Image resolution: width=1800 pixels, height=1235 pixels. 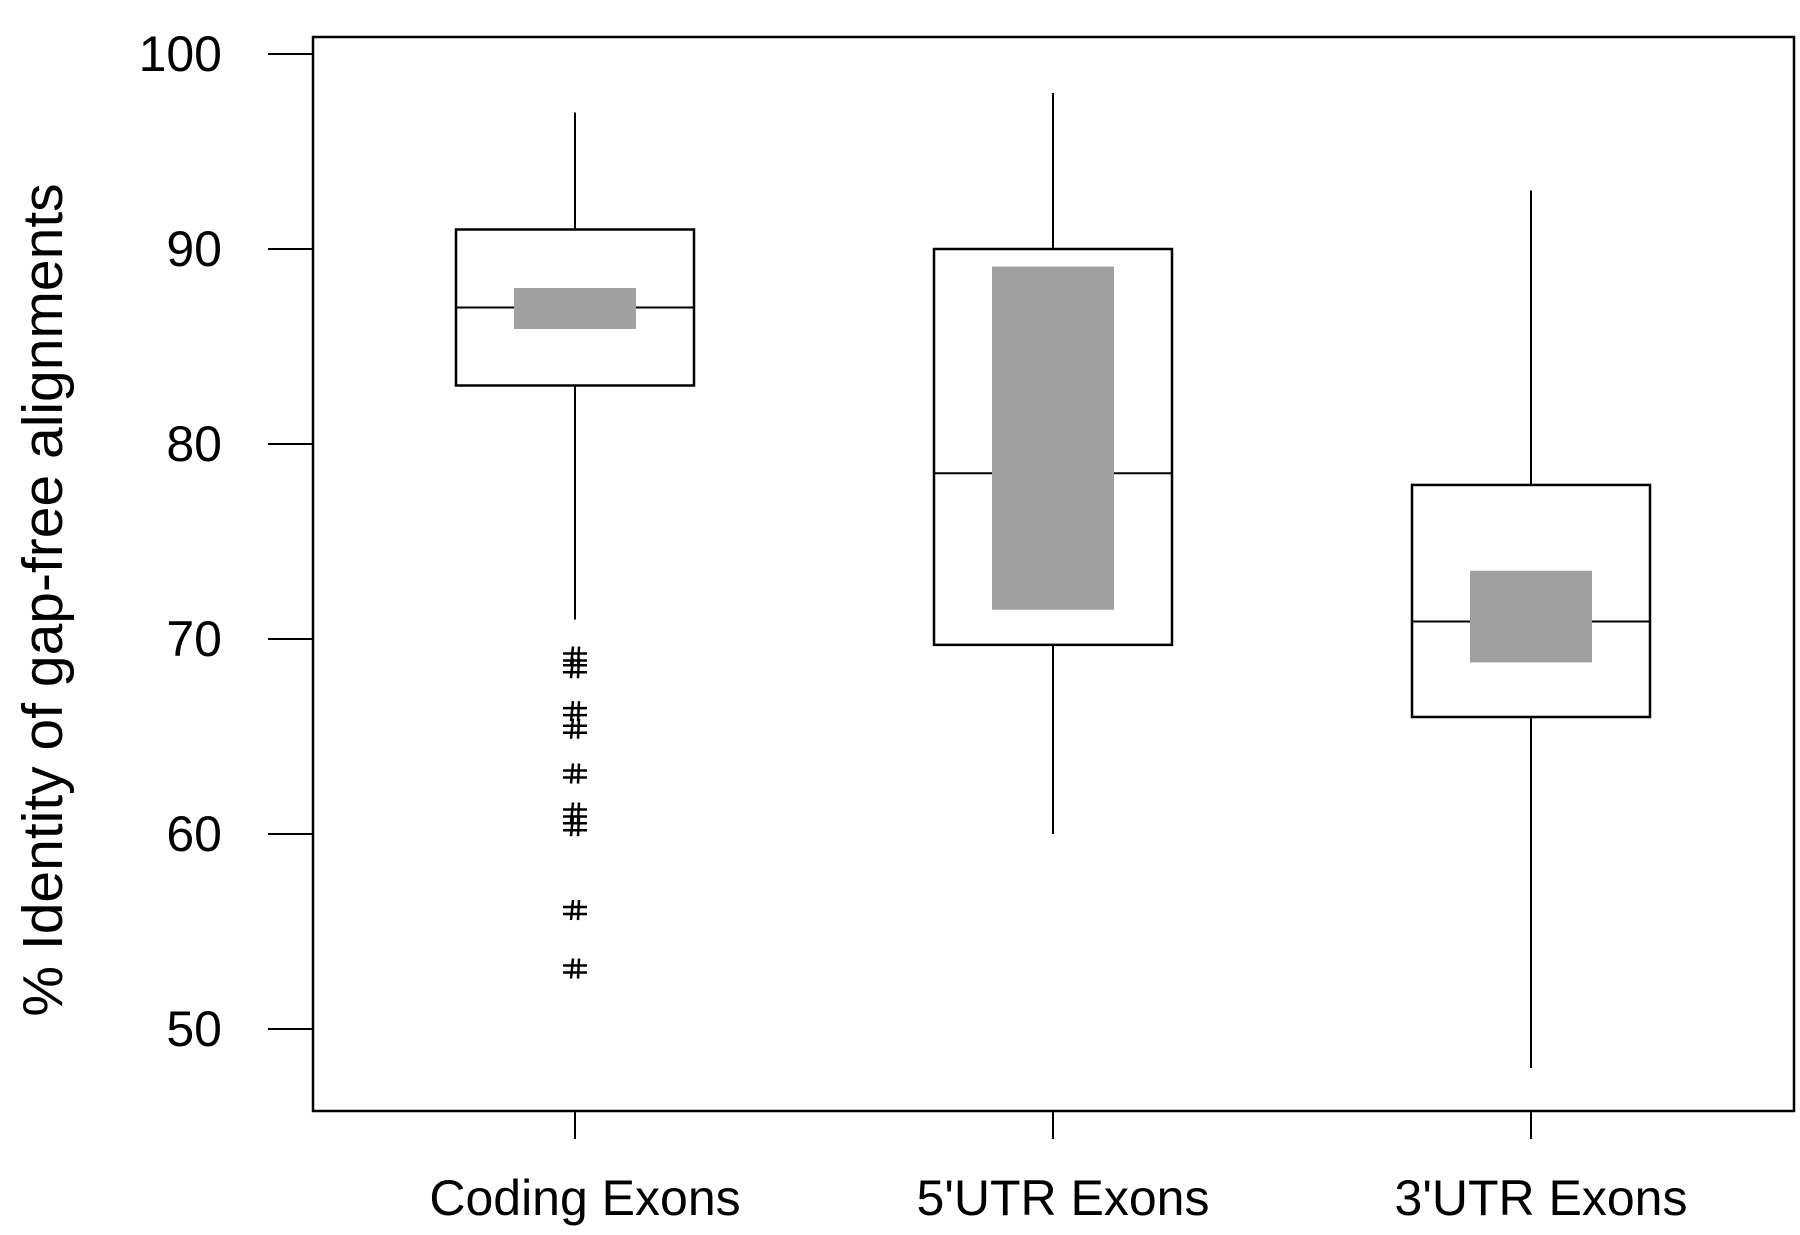 What do you see at coordinates (194, 834) in the screenshot?
I see `y-tick-label: 60` at bounding box center [194, 834].